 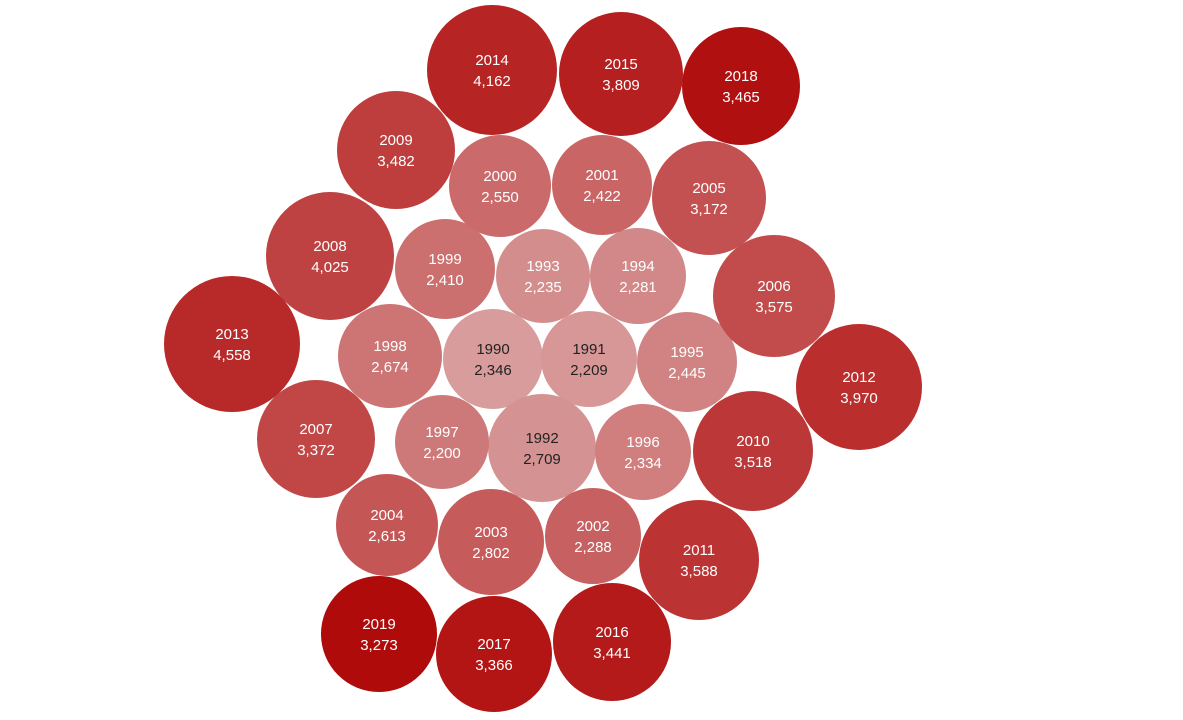 What do you see at coordinates (858, 377) in the screenshot?
I see `bubble-year-label: 2012` at bounding box center [858, 377].